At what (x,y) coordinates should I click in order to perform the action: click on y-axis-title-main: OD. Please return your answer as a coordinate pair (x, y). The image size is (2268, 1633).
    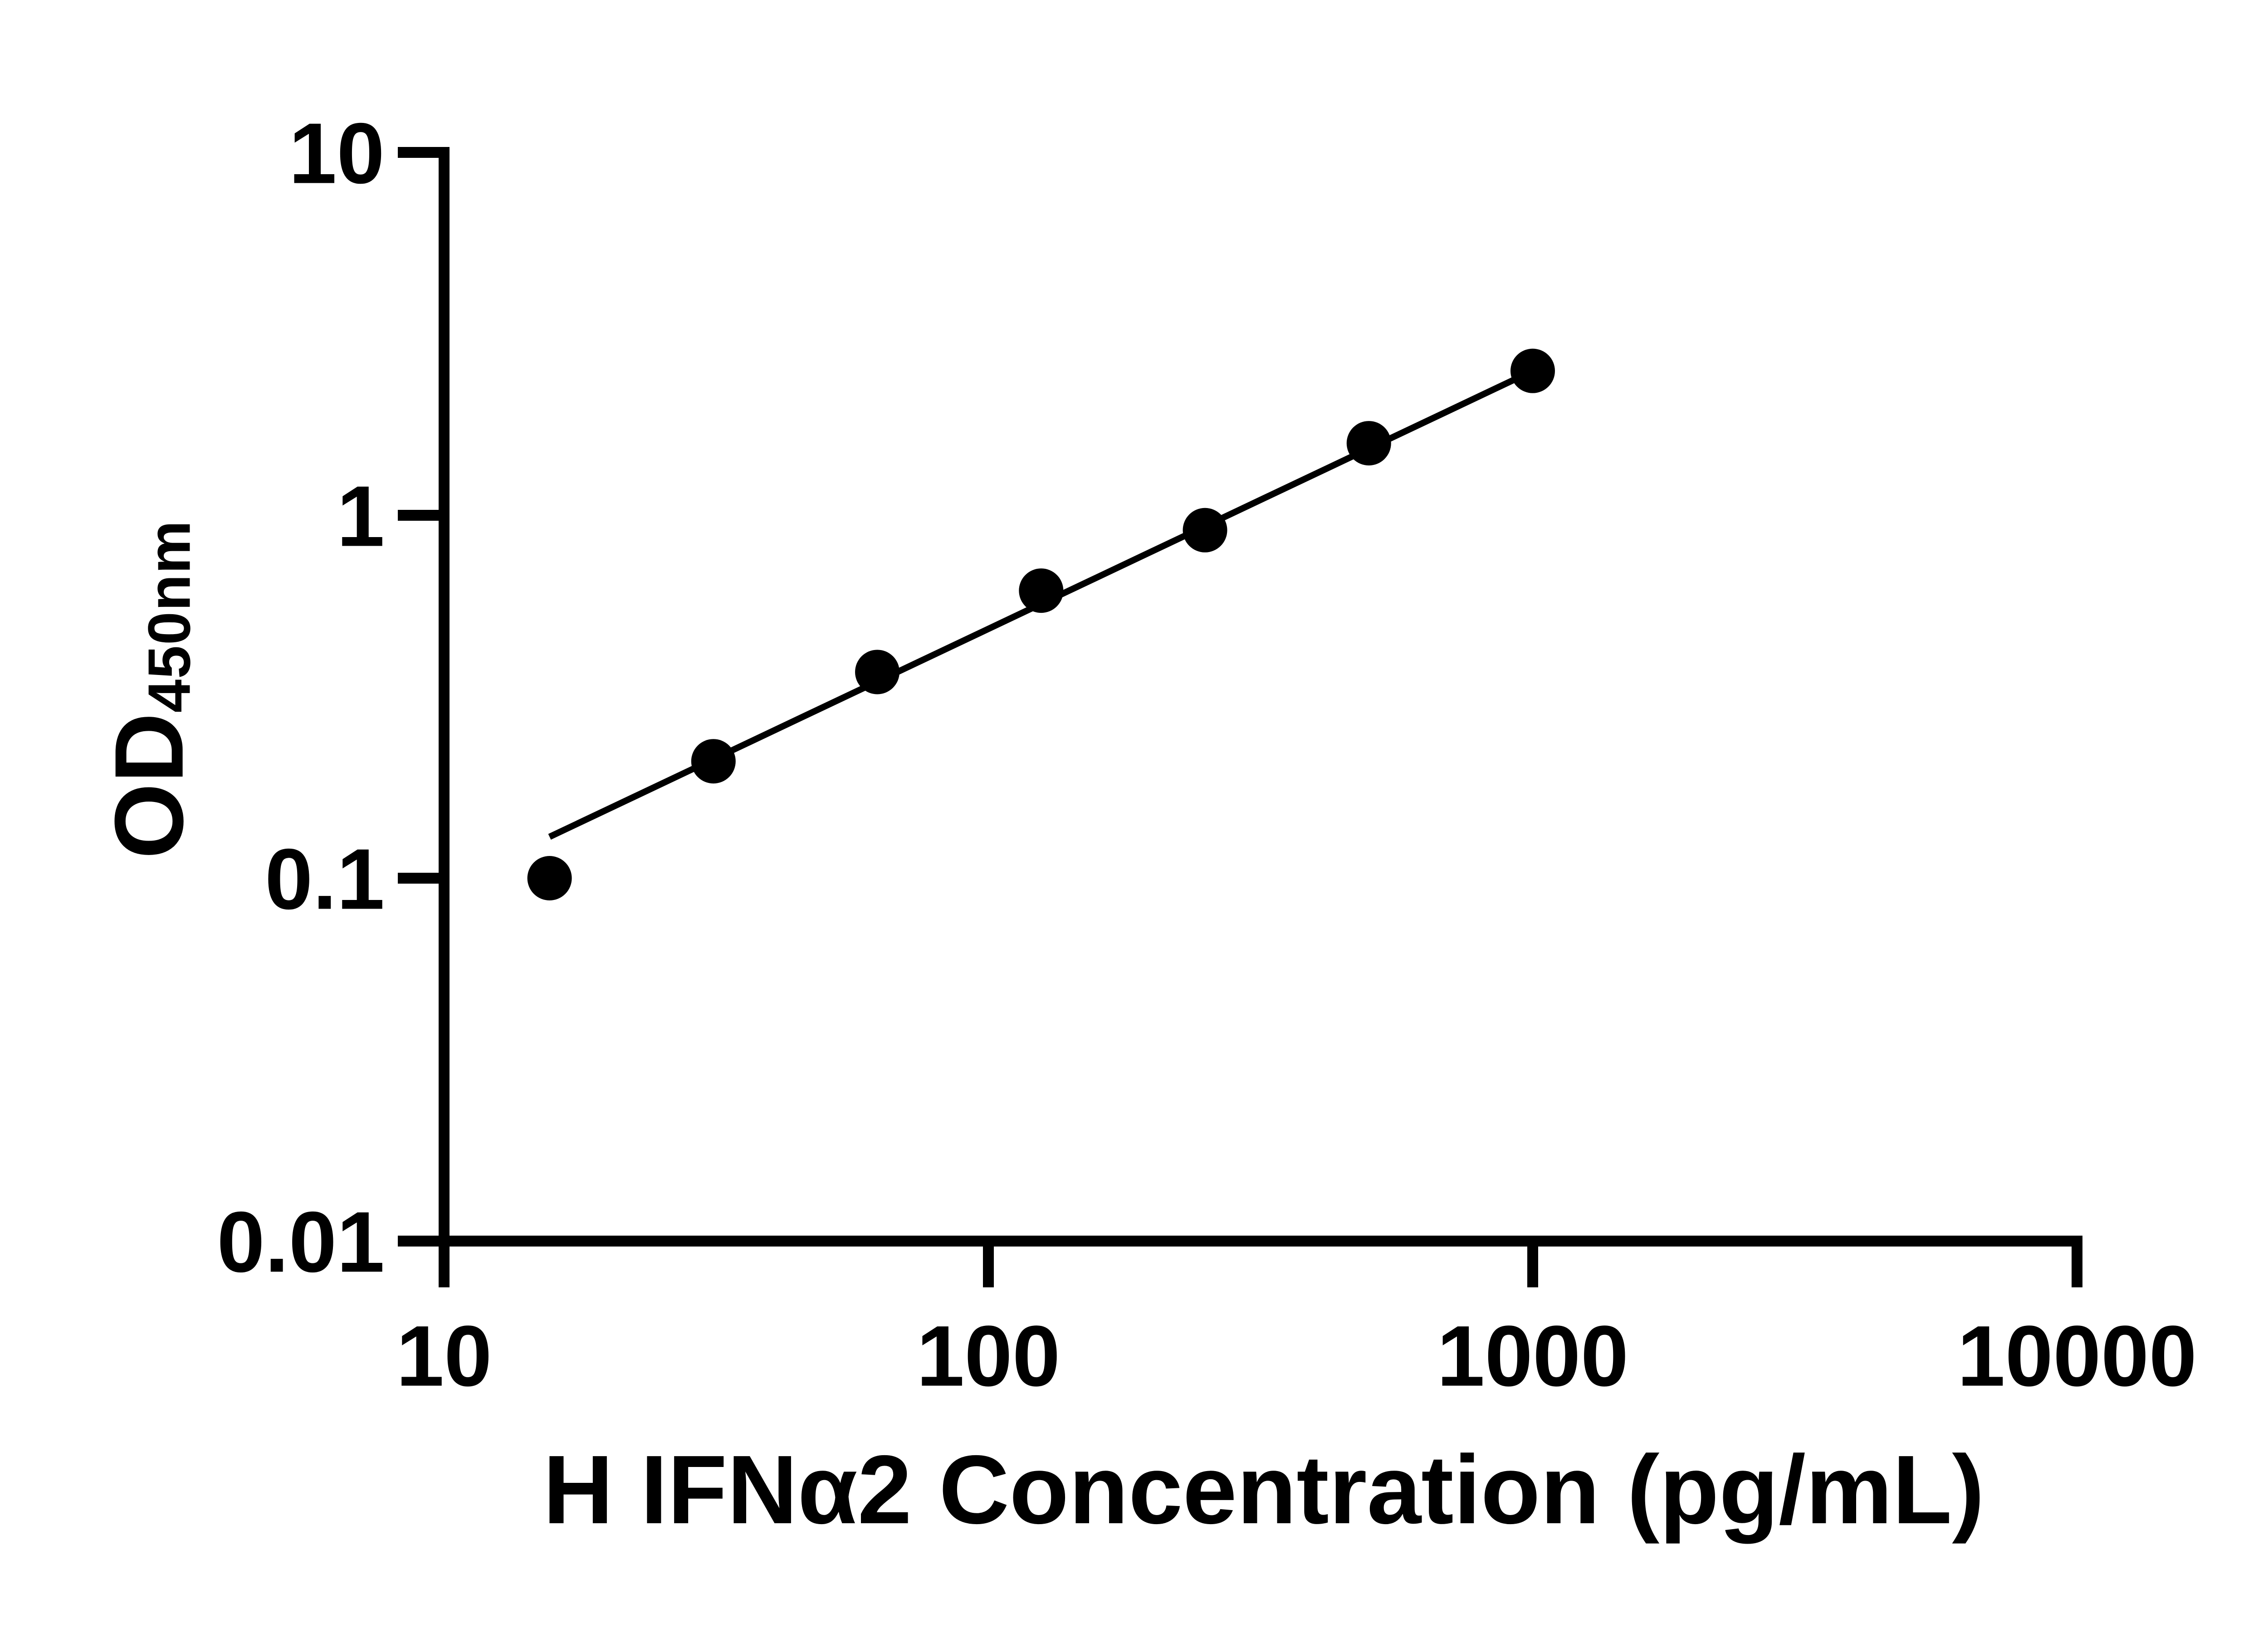
    Looking at the image, I should click on (149, 786).